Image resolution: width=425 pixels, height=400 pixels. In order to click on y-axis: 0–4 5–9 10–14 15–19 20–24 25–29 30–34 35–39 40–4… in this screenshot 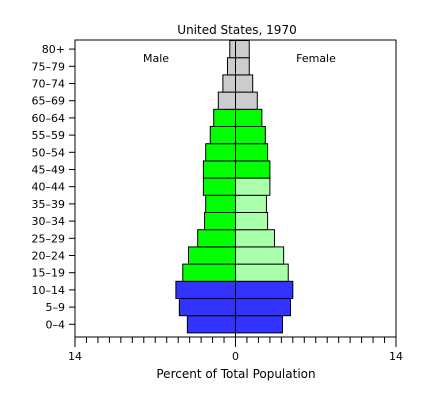, I will do `click(53, 187)`.